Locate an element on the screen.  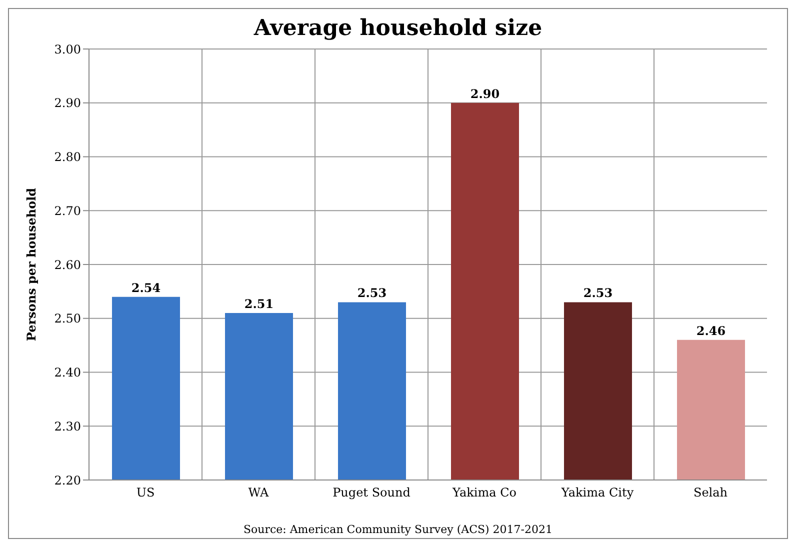
y-tick-label: 2.90 is located at coordinates (67, 103).